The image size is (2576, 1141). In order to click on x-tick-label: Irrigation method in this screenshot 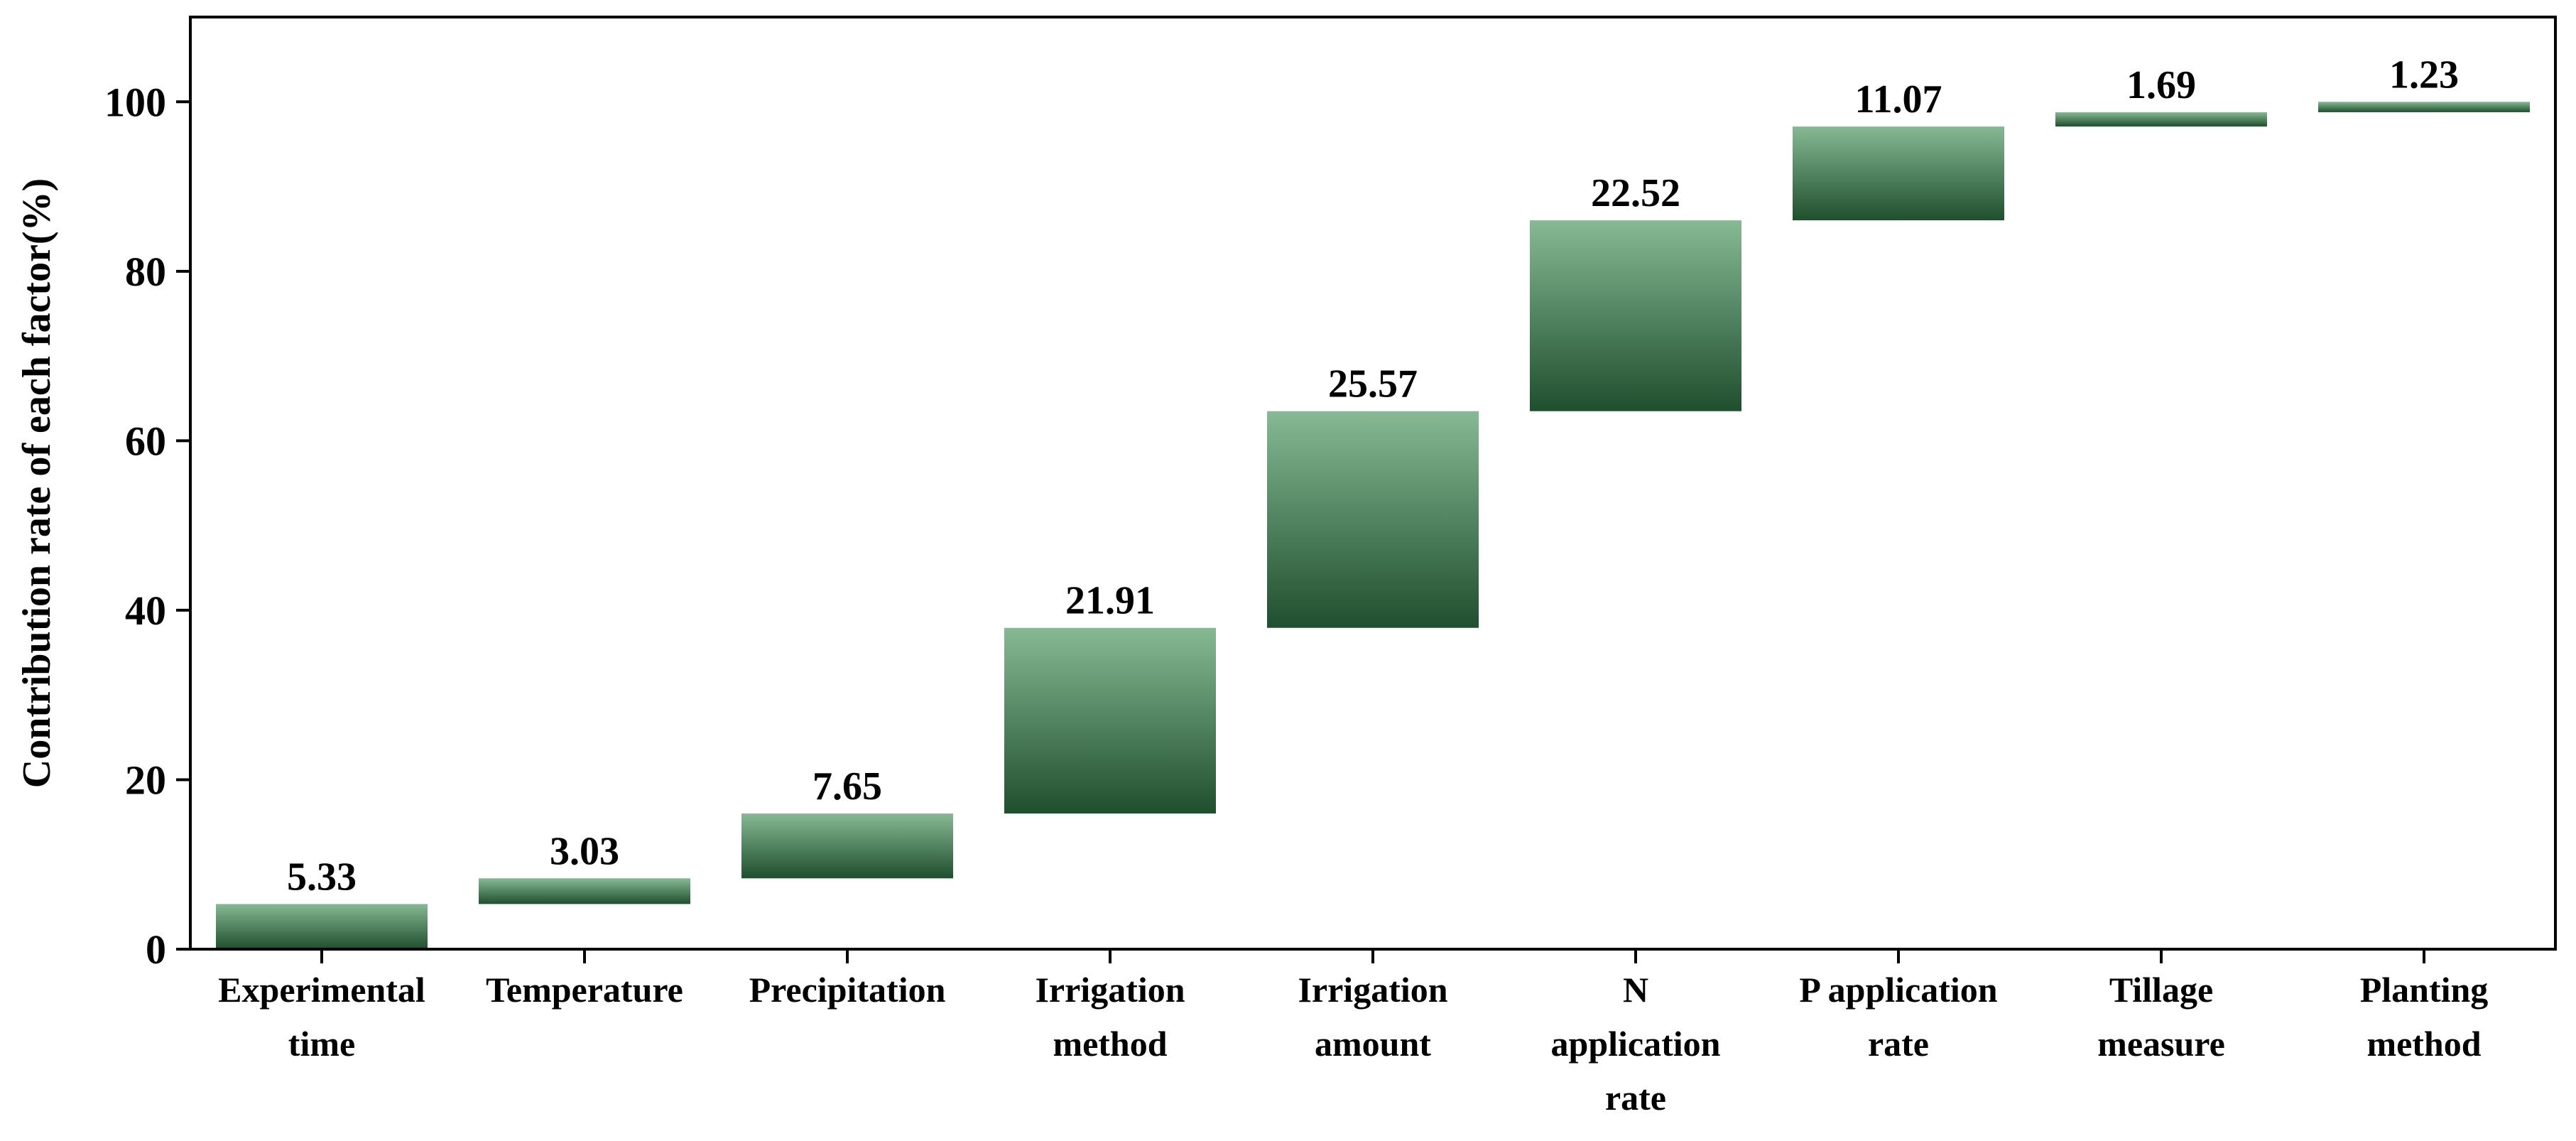, I will do `click(1110, 1017)`.